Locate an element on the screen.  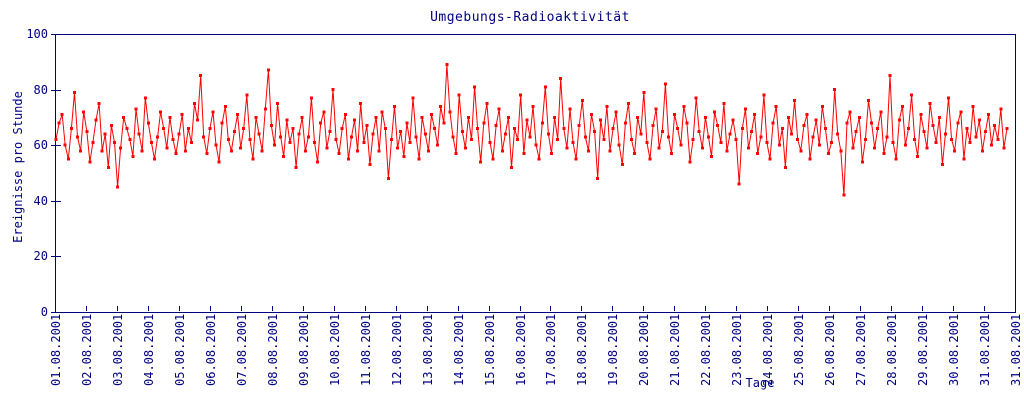
x-tick-label: 29.08.2001 is located at coordinates (922, 349).